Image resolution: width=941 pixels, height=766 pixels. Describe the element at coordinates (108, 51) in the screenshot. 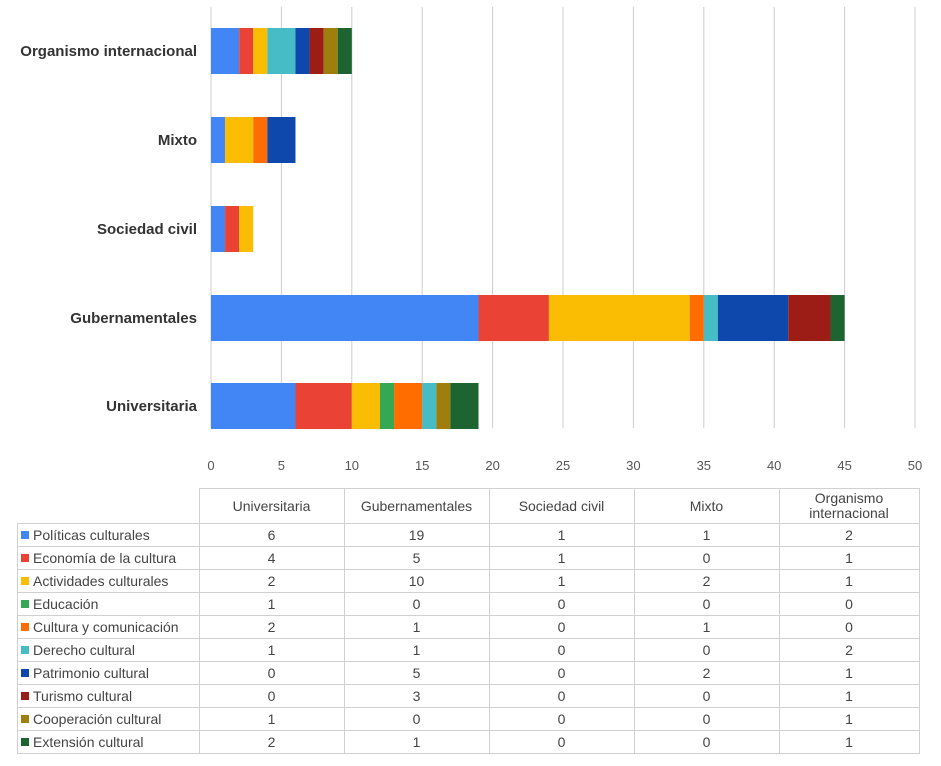

I see `category-label: Organismo internacional` at that location.